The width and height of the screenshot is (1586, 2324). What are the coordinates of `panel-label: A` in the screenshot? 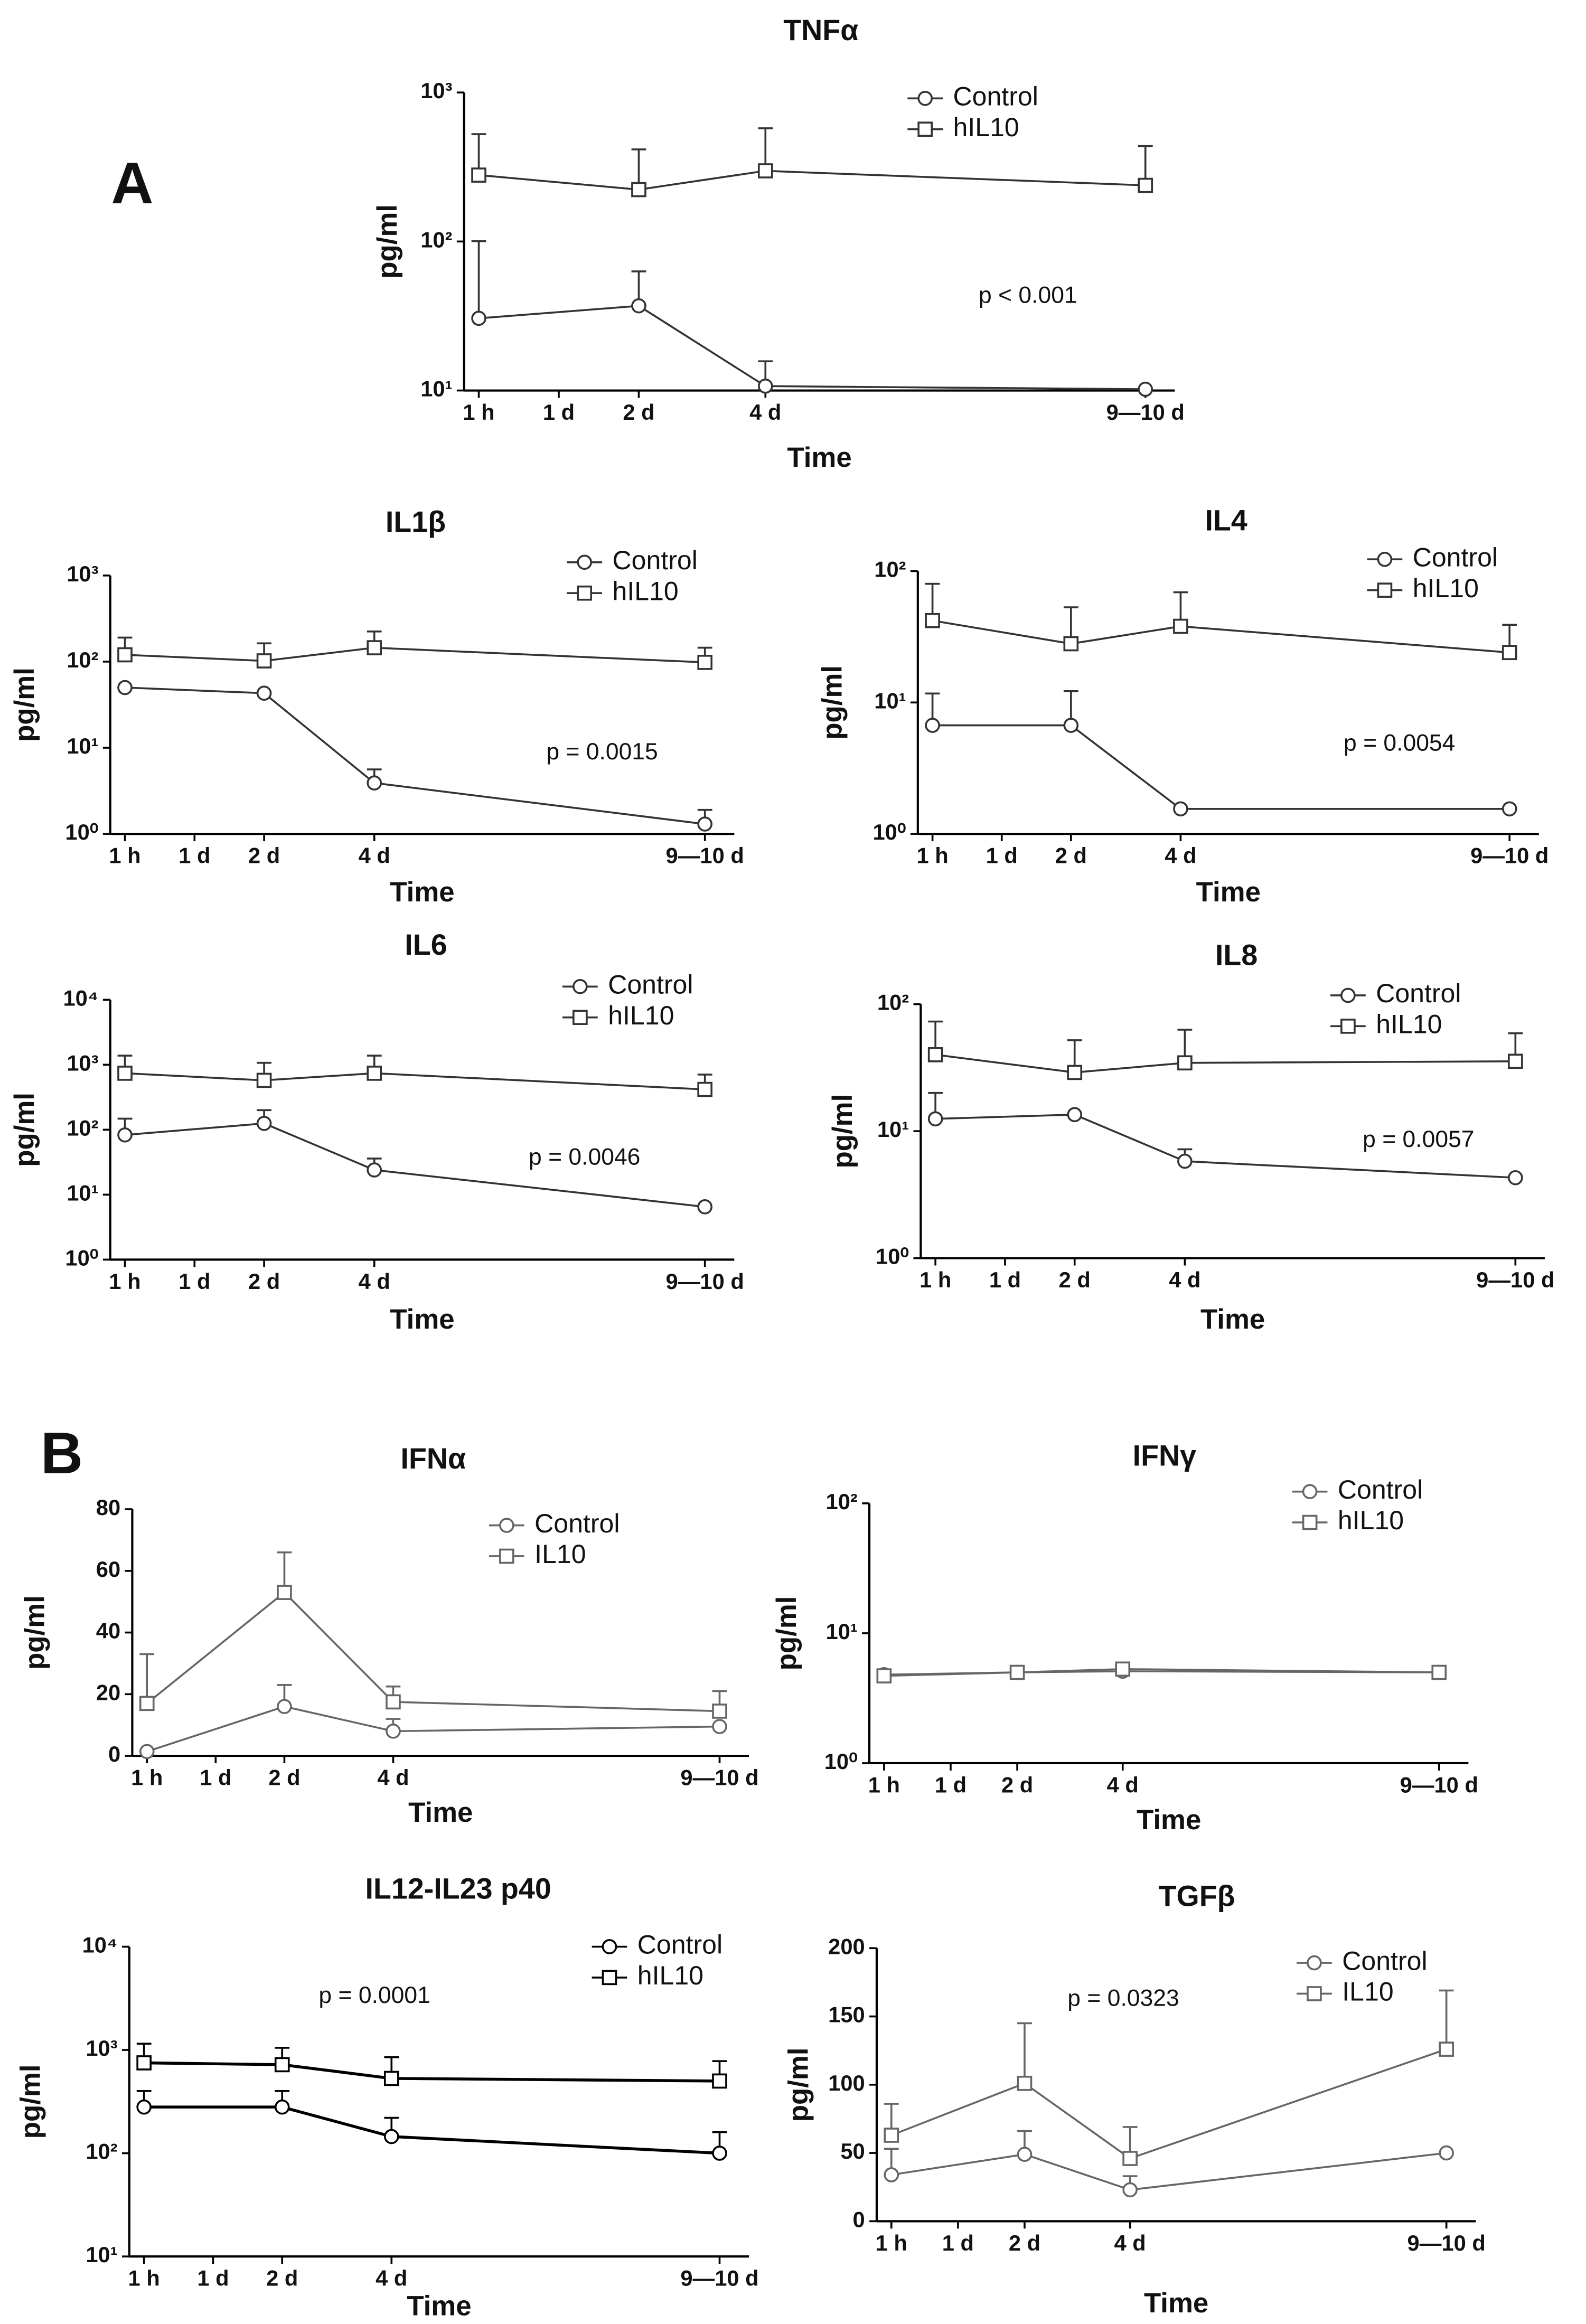 It's located at (132, 183).